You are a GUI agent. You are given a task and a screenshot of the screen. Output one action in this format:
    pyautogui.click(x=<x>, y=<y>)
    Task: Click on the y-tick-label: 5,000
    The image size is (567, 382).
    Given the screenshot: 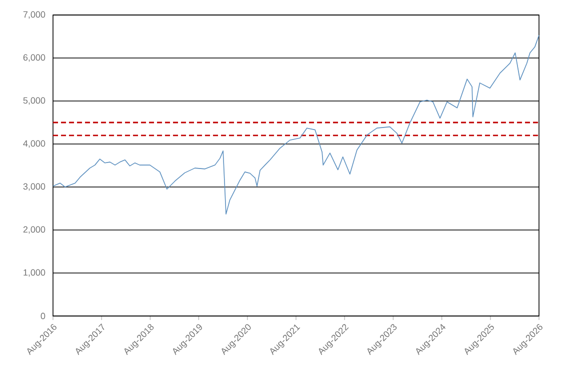 What is the action you would take?
    pyautogui.click(x=34, y=101)
    